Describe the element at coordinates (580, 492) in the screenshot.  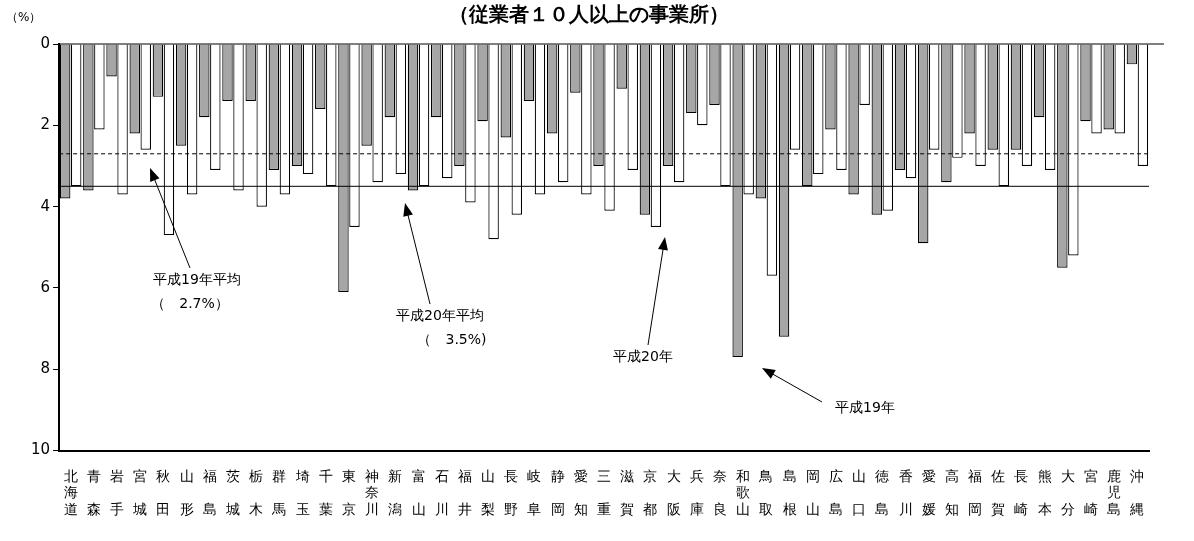
I see `category-label: 愛知` at that location.